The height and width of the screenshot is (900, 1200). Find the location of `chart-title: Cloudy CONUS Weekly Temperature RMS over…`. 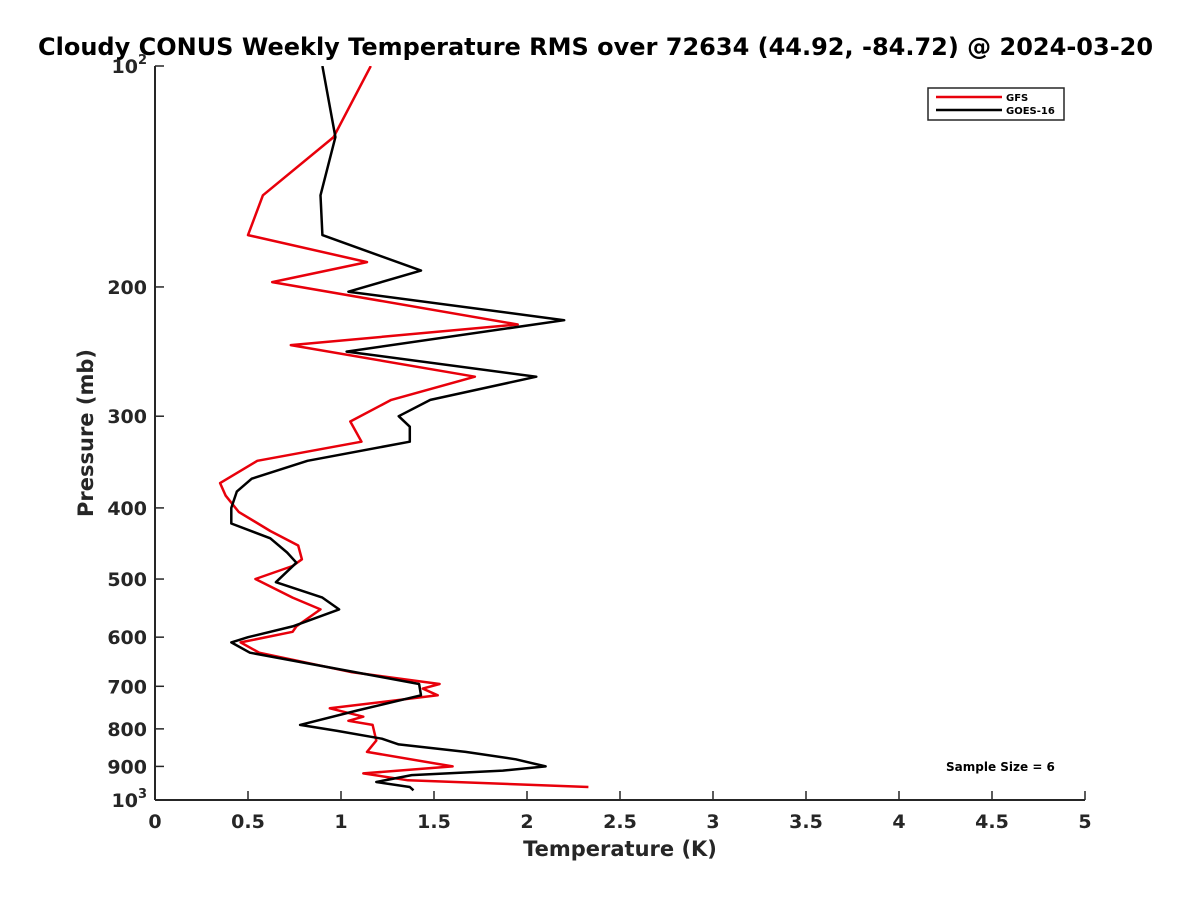

chart-title: Cloudy CONUS Weekly Temperature RMS over… is located at coordinates (595, 47).